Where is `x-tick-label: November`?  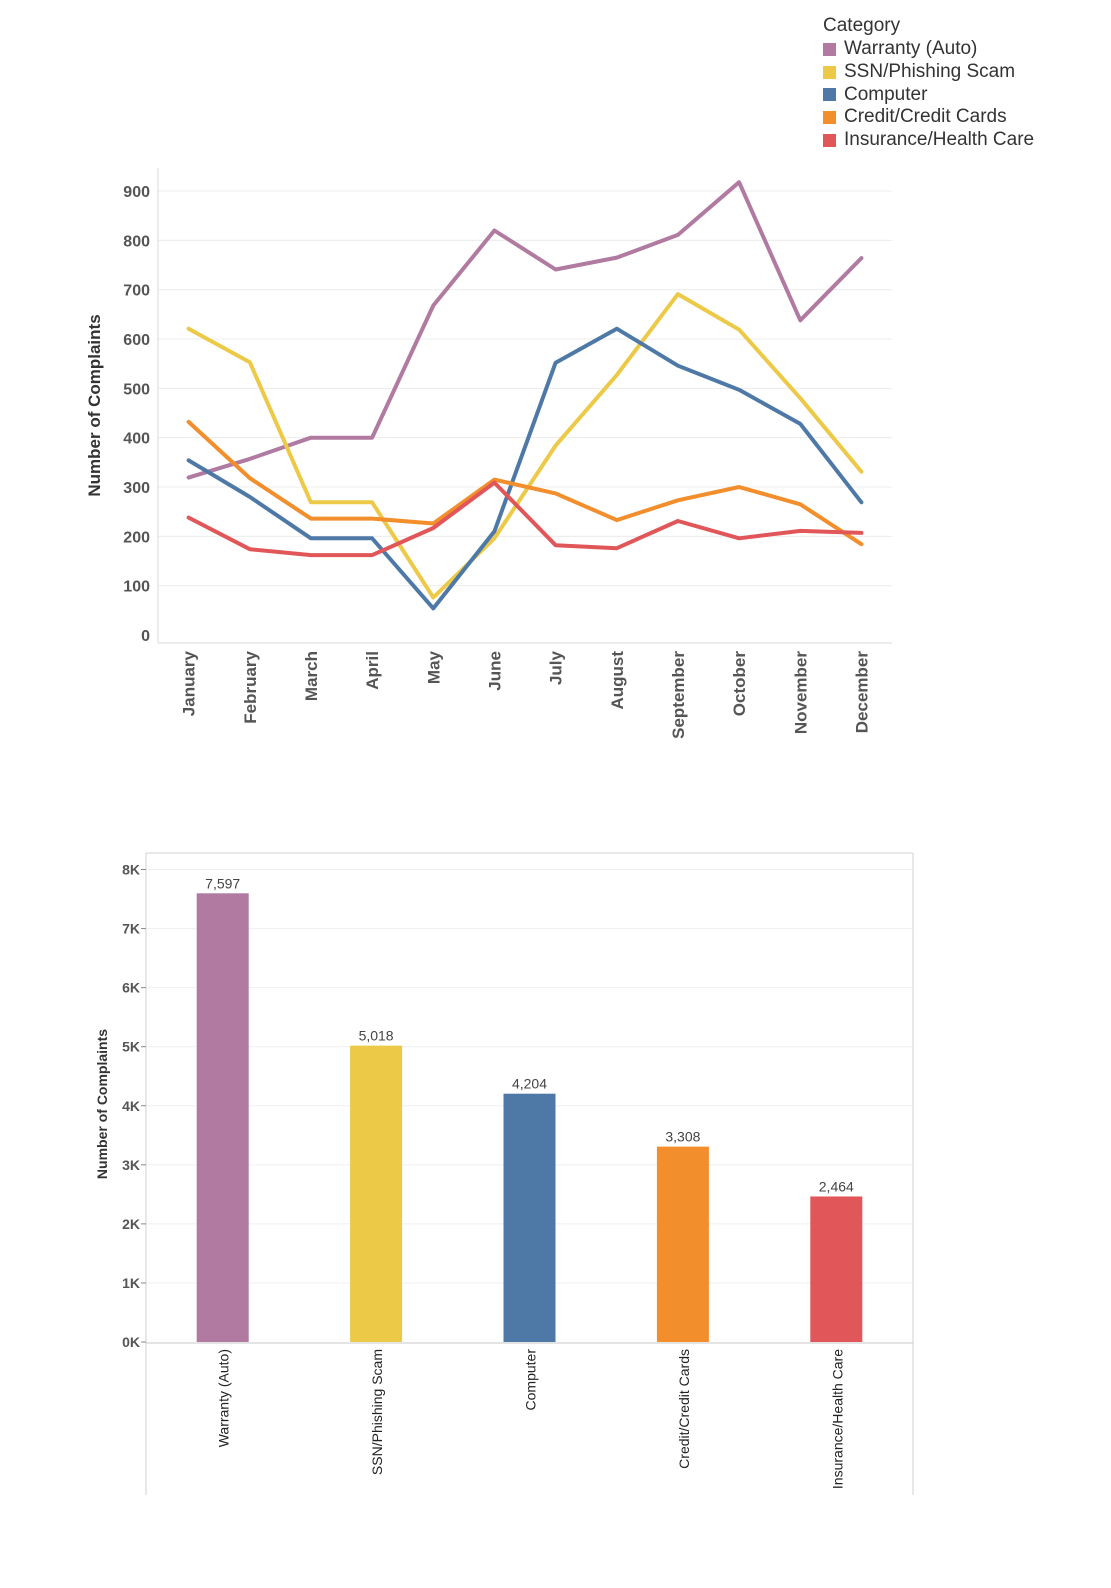 x-tick-label: November is located at coordinates (800, 693).